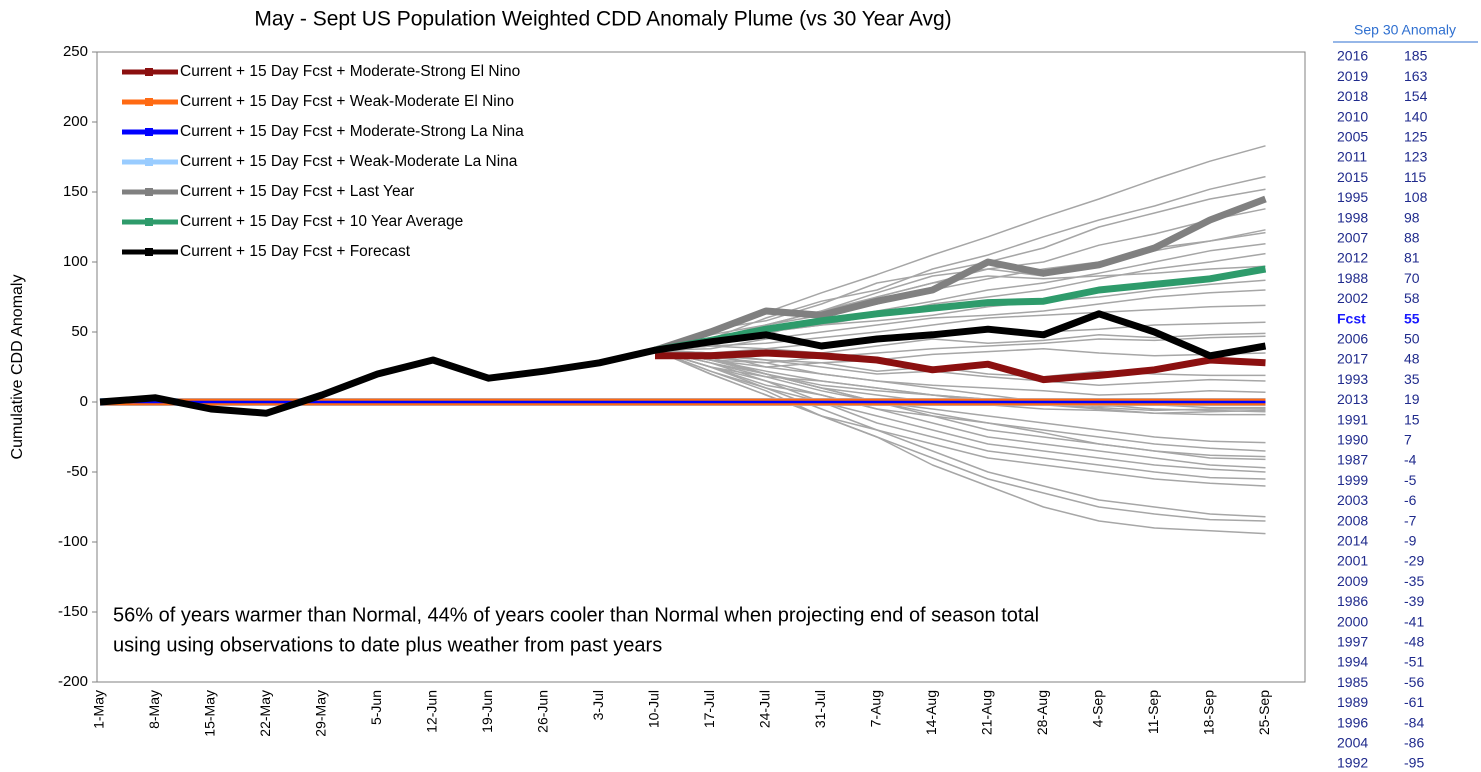  I want to click on y-tick-label: 250, so click(75, 51).